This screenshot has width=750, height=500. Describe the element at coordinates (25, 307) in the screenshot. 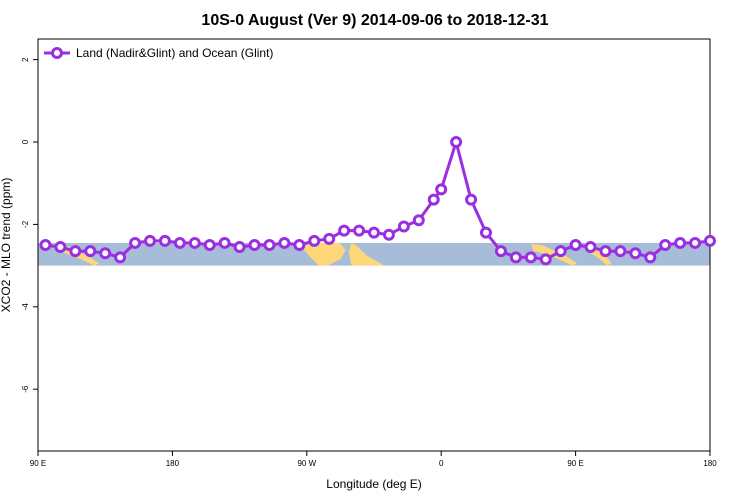

I see `y-tick-label: -4` at that location.